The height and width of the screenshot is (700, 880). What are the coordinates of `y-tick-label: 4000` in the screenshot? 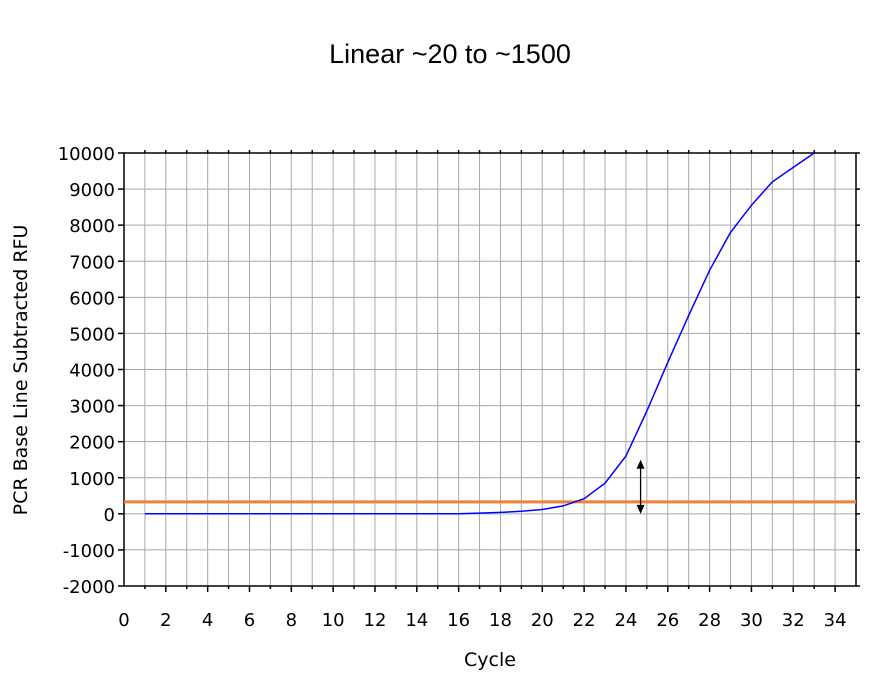 It's located at (92, 371).